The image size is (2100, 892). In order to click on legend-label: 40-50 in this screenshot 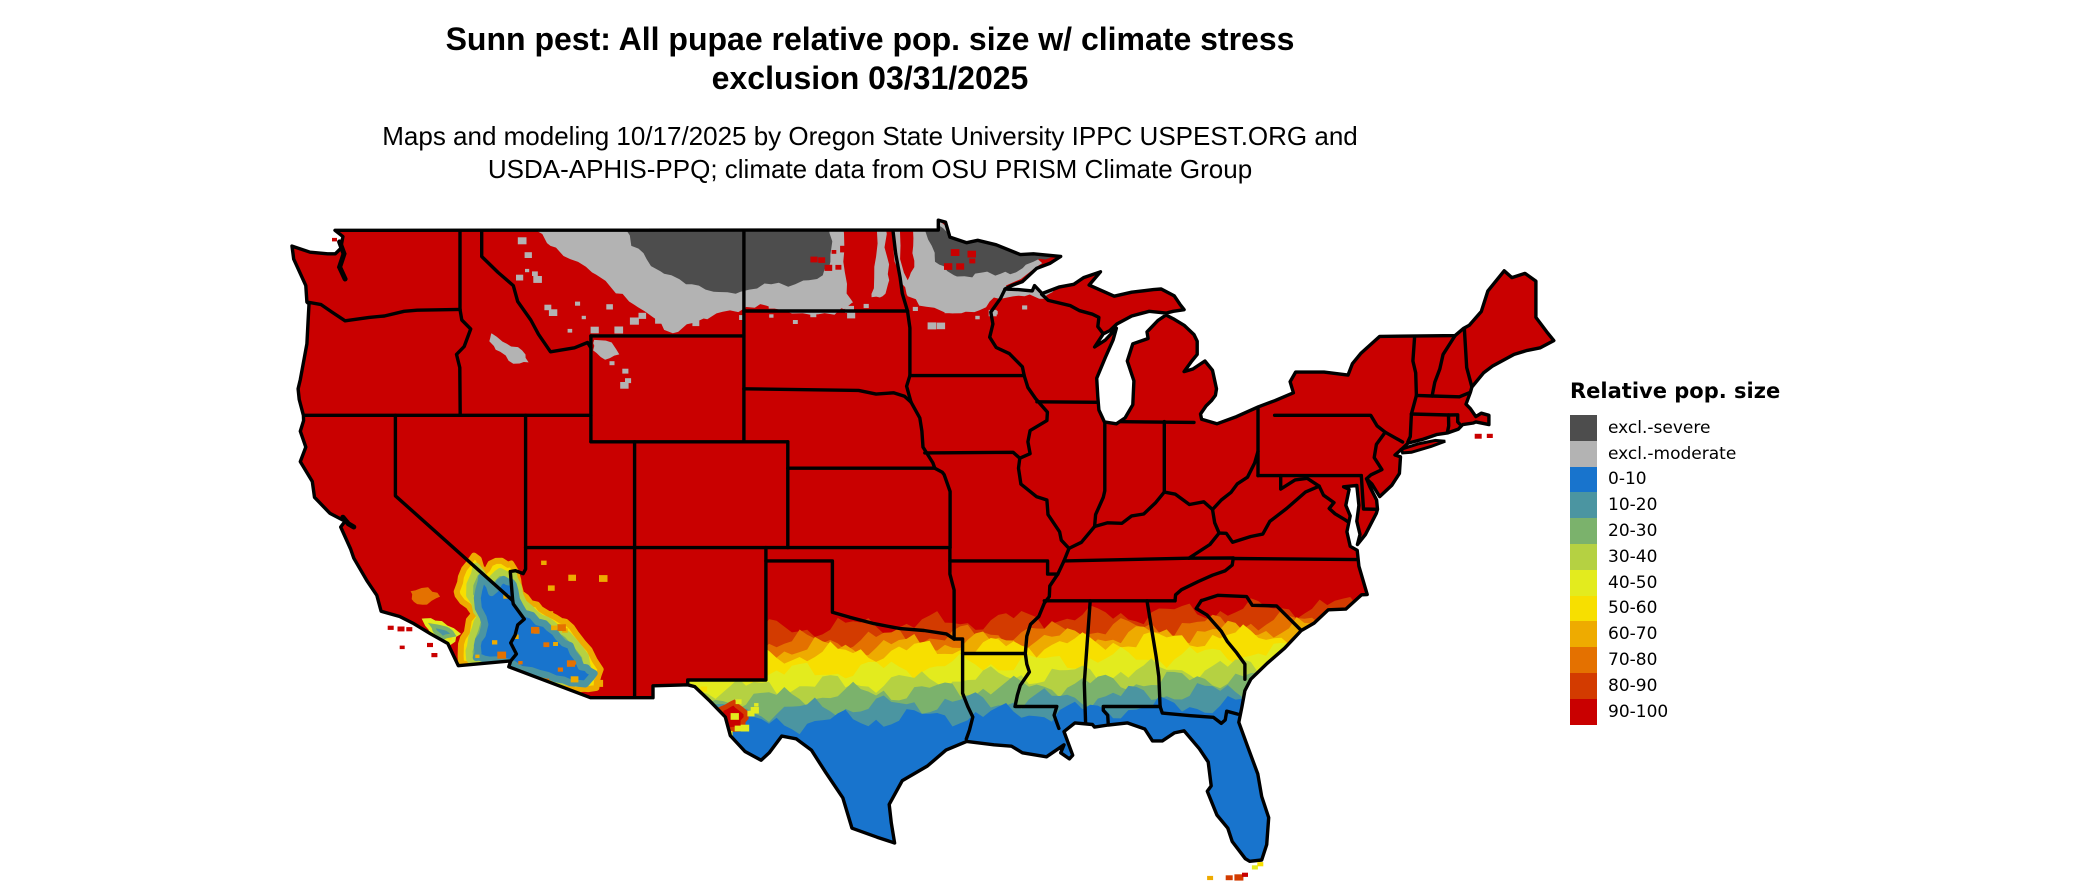, I will do `click(1633, 582)`.